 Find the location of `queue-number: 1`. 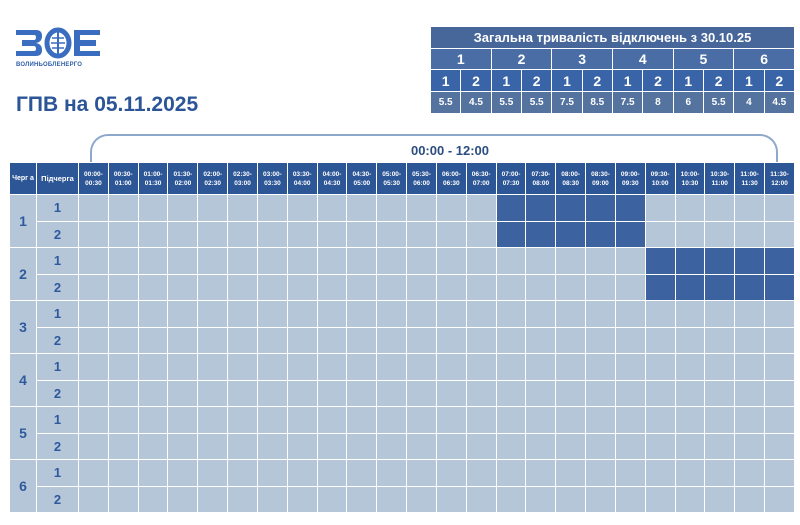

queue-number: 1 is located at coordinates (23, 221).